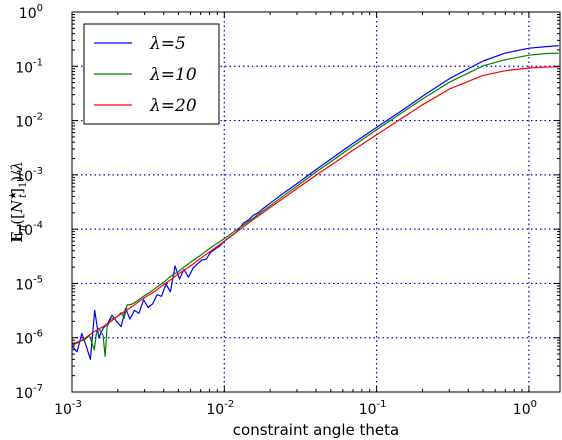  I want to click on y-tick-label: 10⁰, so click(31, 12).